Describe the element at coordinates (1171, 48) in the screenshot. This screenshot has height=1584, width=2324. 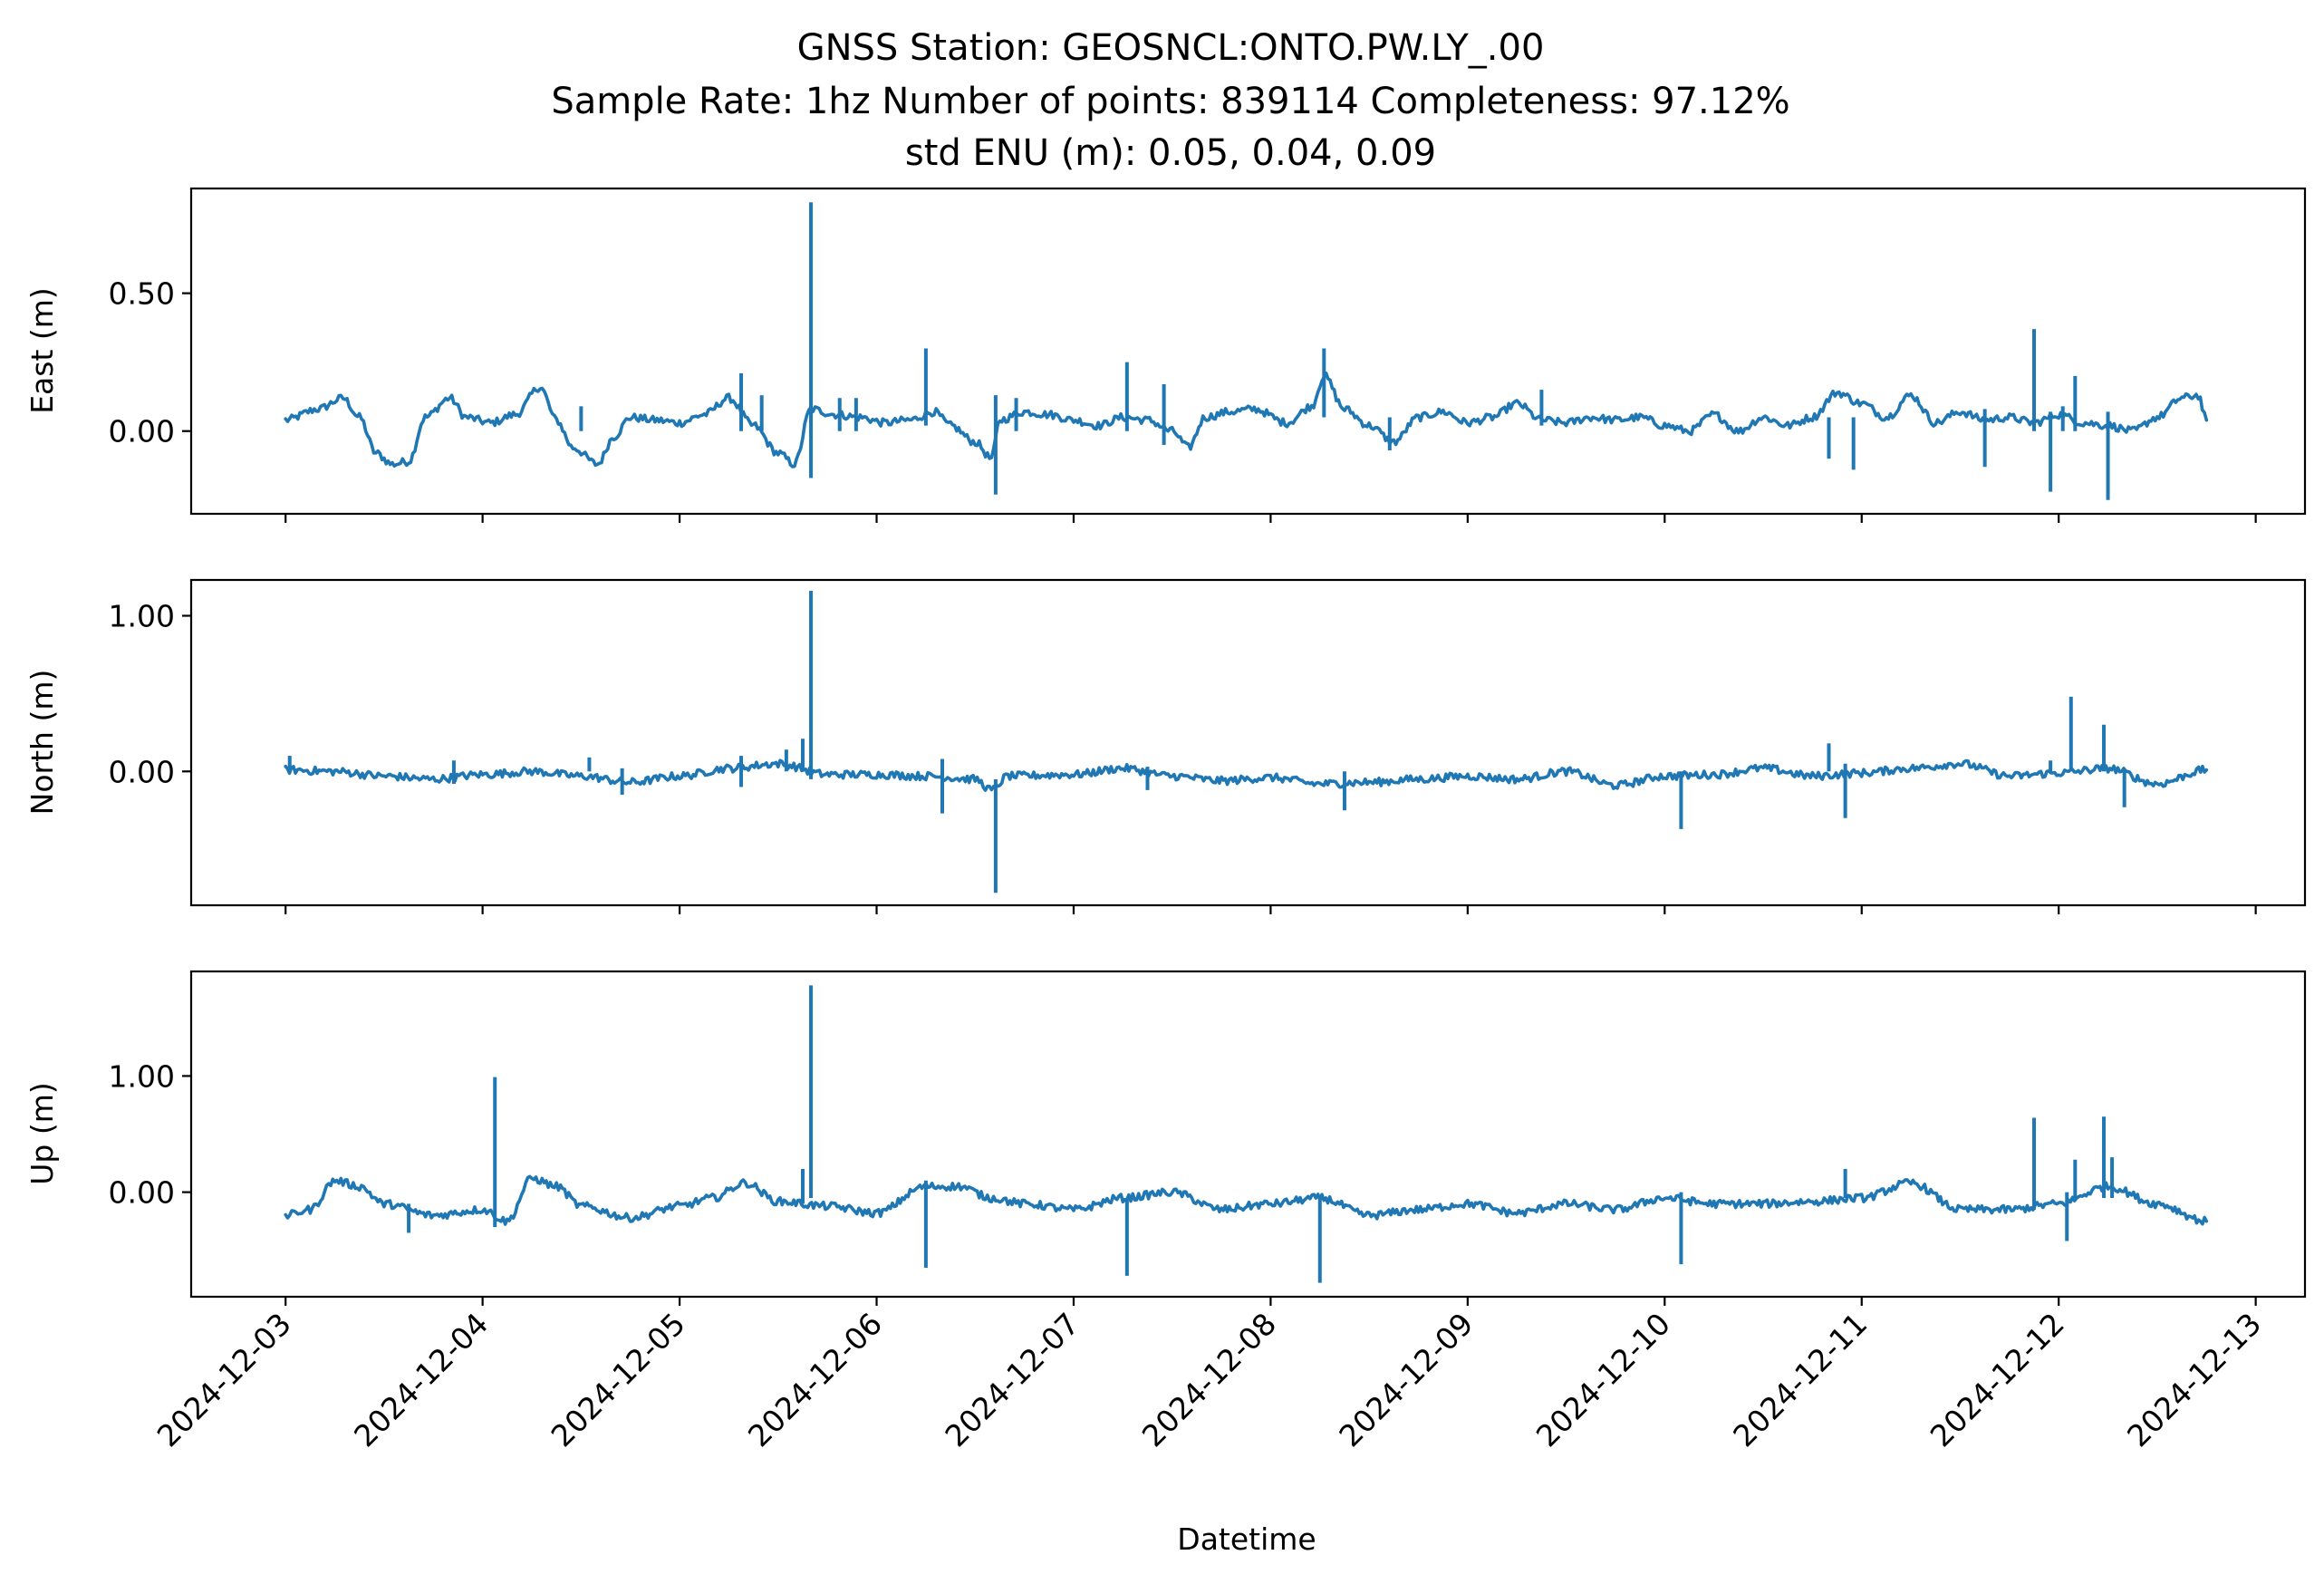
I see `title-line-1: GNSS Station: GEOSNCL:ONTO.PW.LY_.00` at that location.